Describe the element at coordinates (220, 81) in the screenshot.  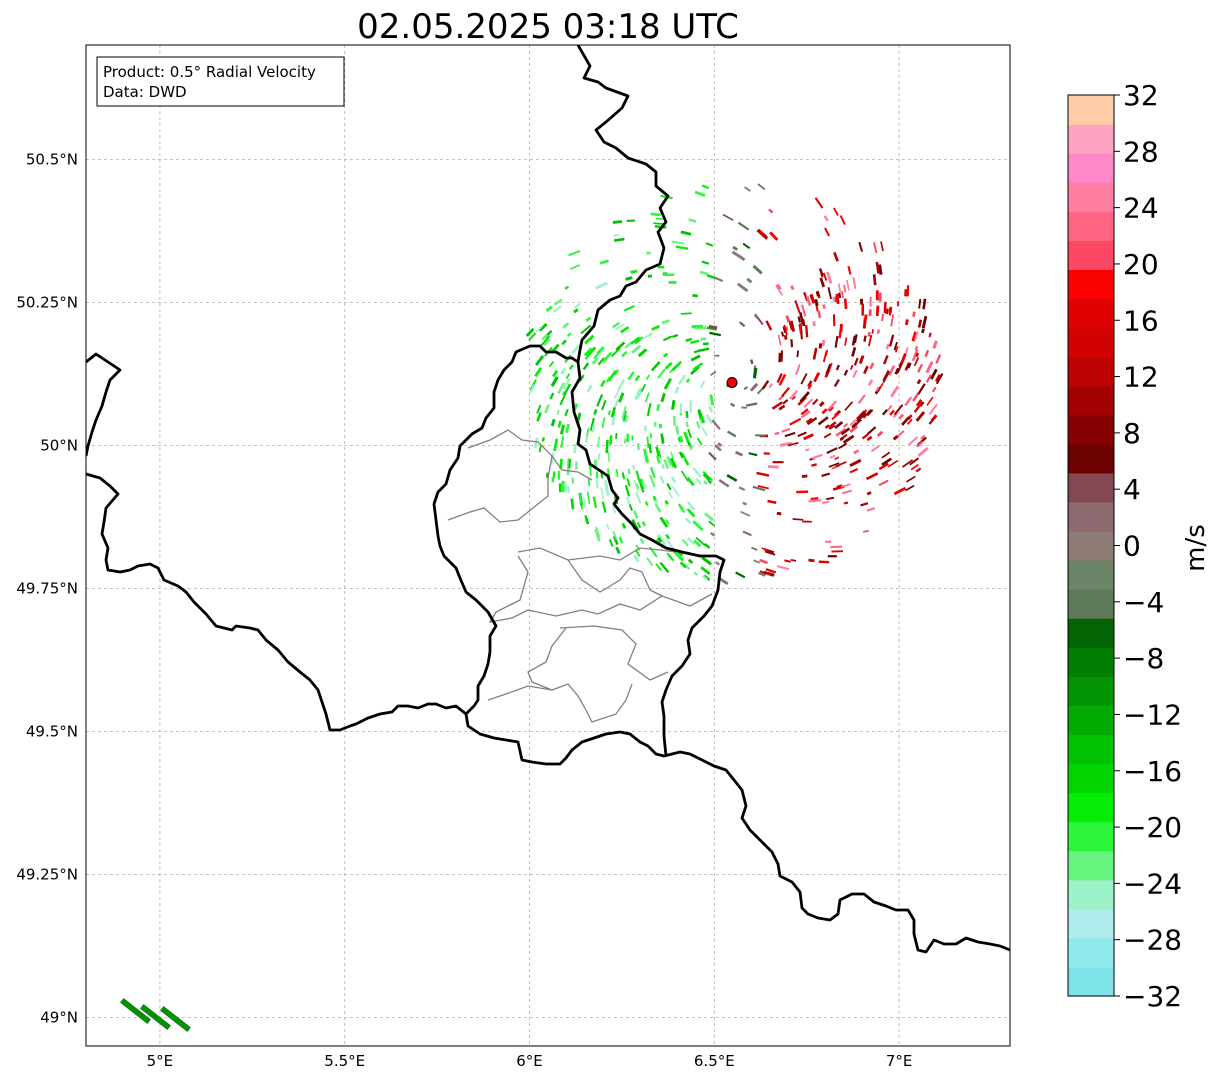
I see `info-box: Product: 0.5° Radial Velocity Data: DWD` at that location.